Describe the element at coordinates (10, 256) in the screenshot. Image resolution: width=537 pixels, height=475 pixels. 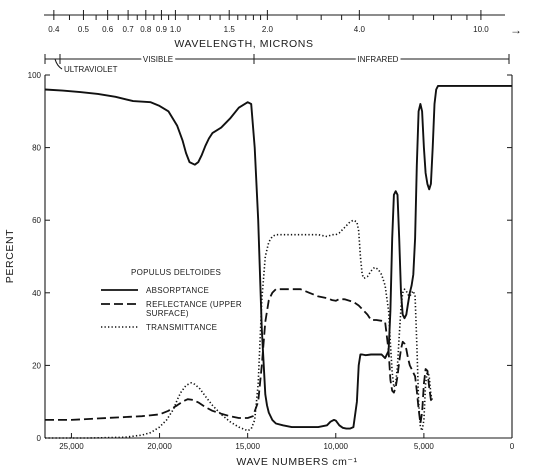
I see `y-axis-label: PERCENT` at that location.